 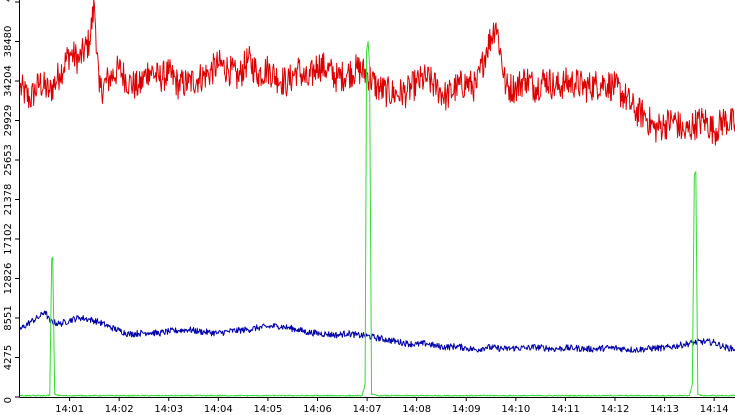 What do you see at coordinates (8, 239) in the screenshot?
I see `y-tick-label: 17102` at bounding box center [8, 239].